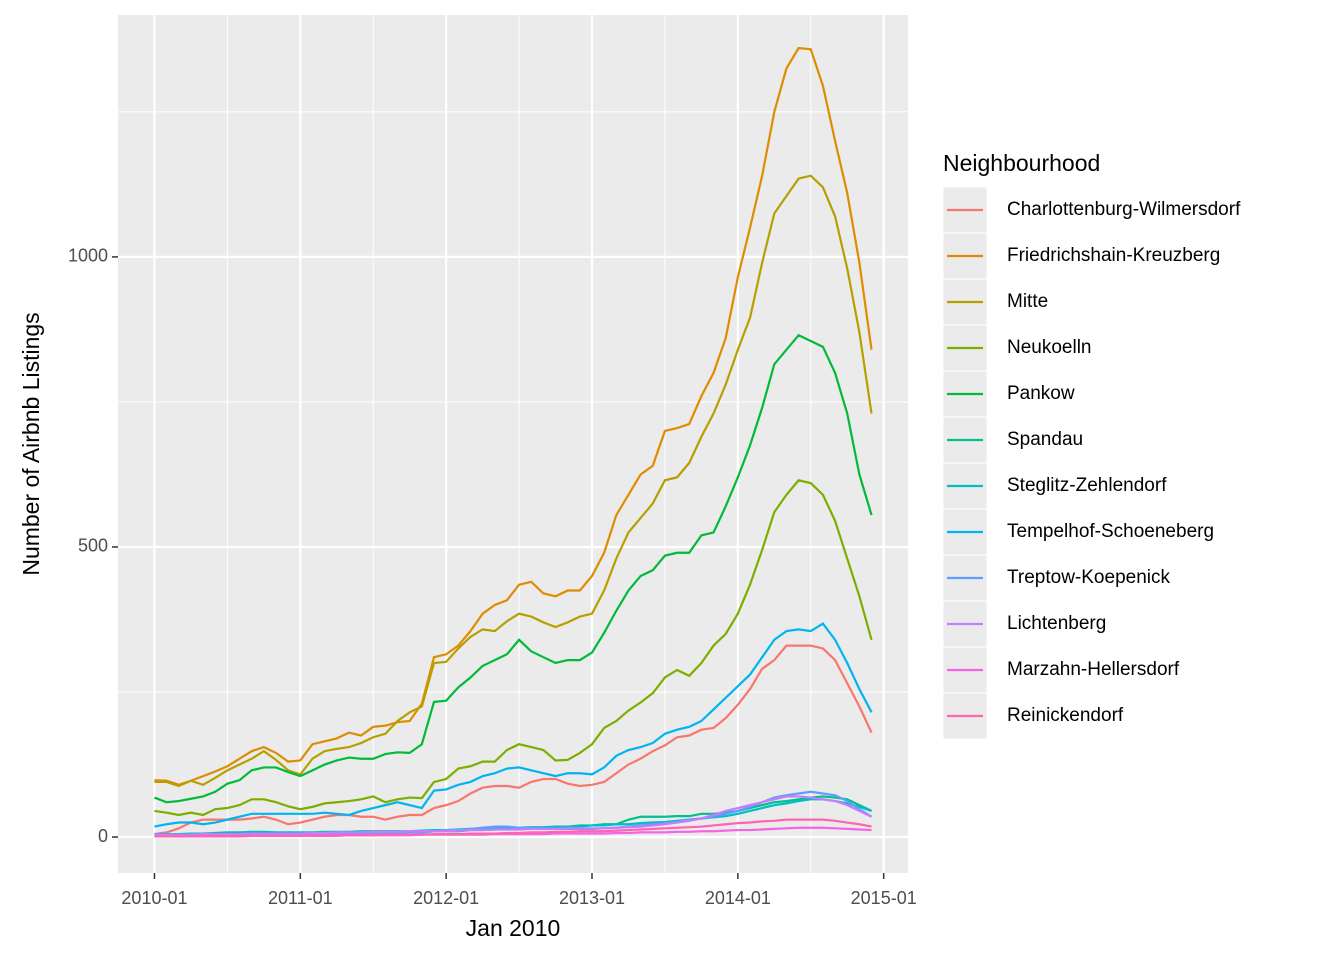  Describe the element at coordinates (1045, 439) in the screenshot. I see `legend-label: Spandau` at that location.